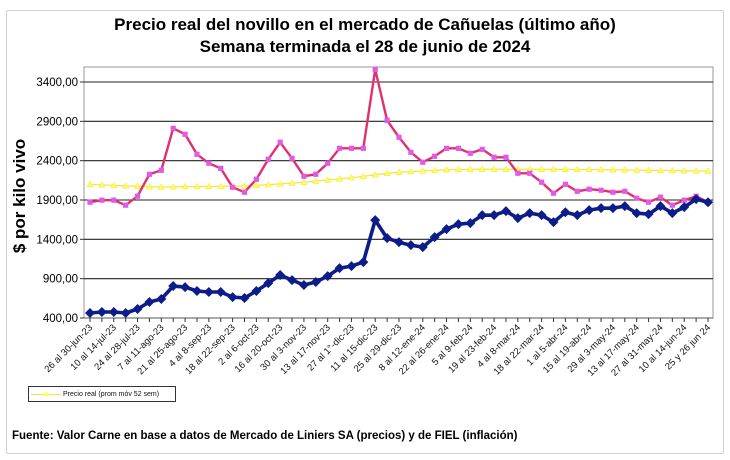 The width and height of the screenshot is (730, 460). What do you see at coordinates (111, 394) in the screenshot?
I see `legend-label: Precio real (prom móv 52 sem)` at bounding box center [111, 394].